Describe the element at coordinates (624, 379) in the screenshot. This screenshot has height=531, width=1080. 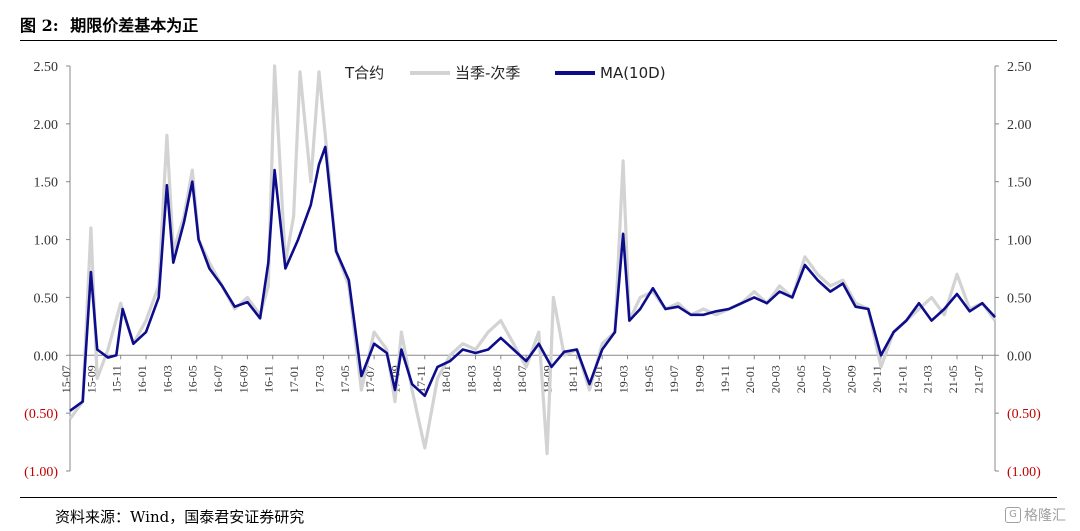
I see `x-tick-label: 19-03` at that location.